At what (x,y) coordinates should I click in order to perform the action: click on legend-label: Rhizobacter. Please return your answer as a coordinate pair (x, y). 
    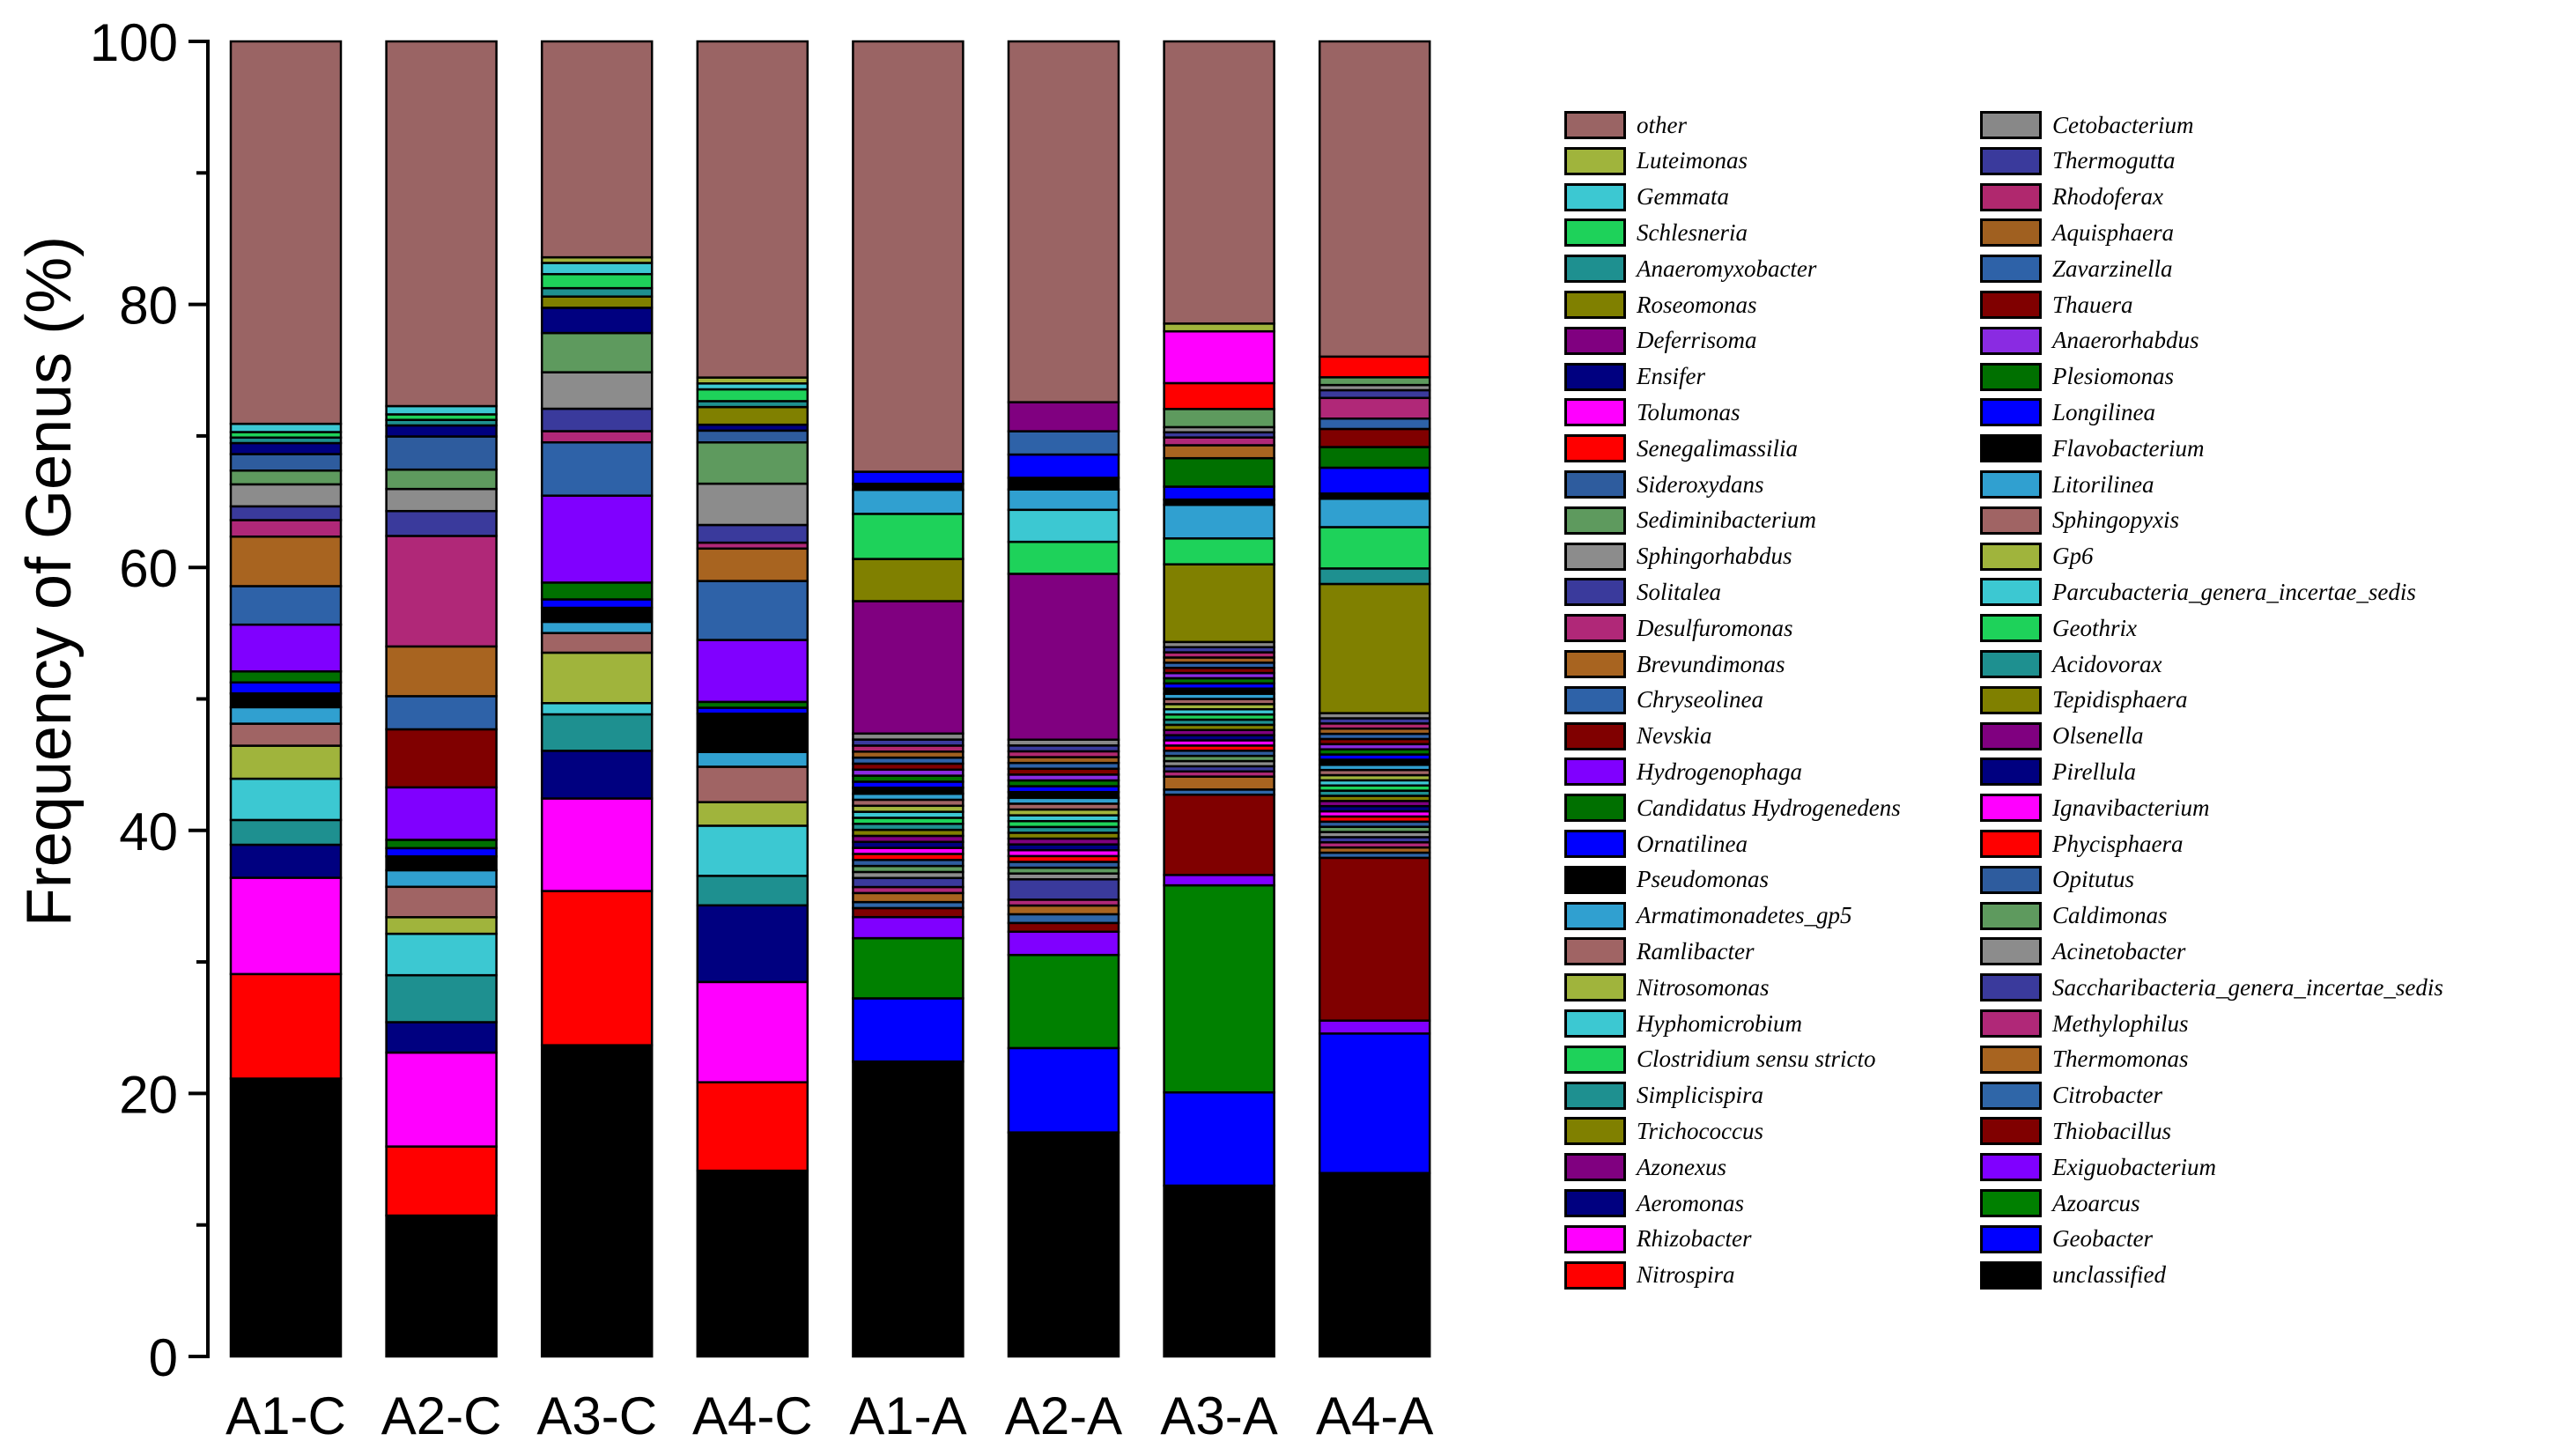
    Looking at the image, I should click on (1694, 1239).